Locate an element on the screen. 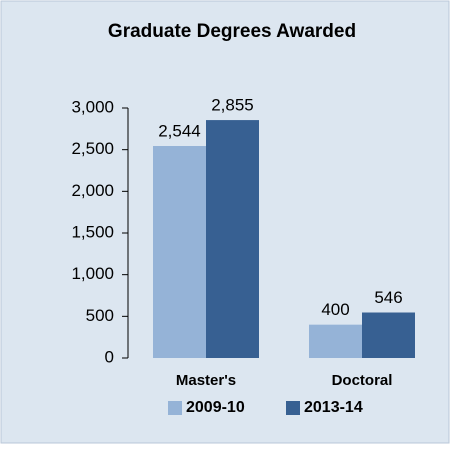 This screenshot has height=449, width=450. y-tick-label: 1,500 is located at coordinates (92, 231).